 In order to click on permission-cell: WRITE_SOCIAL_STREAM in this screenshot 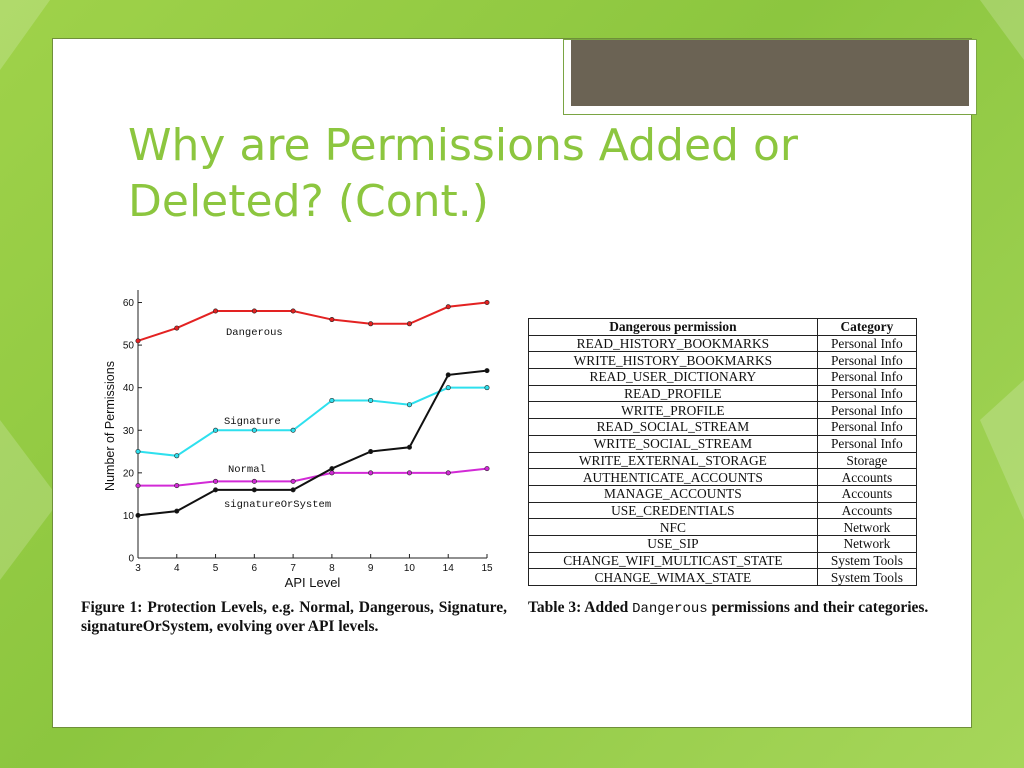, I will do `click(673, 443)`.